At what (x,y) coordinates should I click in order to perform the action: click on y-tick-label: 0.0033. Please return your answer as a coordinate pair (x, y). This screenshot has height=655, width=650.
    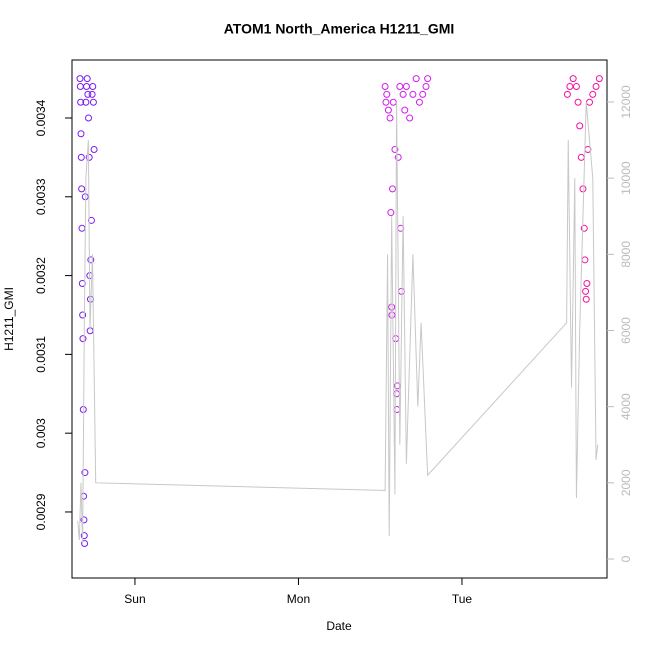
    Looking at the image, I should click on (41, 196).